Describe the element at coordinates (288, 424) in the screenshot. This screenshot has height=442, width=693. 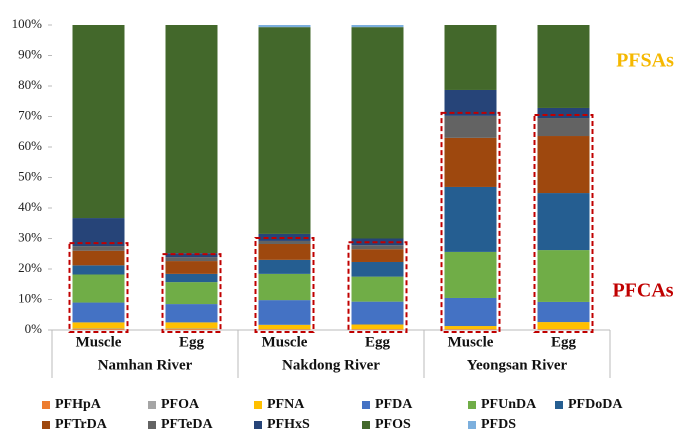
I see `legend-label: PFHxS` at that location.